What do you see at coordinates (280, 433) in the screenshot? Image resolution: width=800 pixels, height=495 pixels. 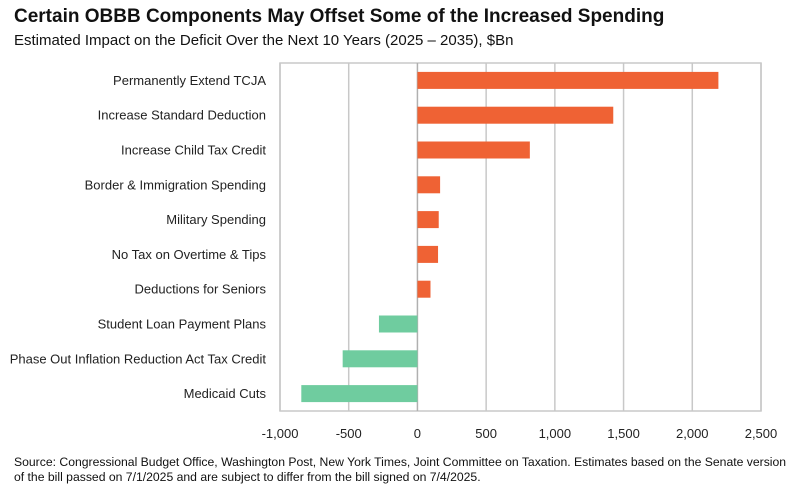 I see `x-tick-label: -1,000` at bounding box center [280, 433].